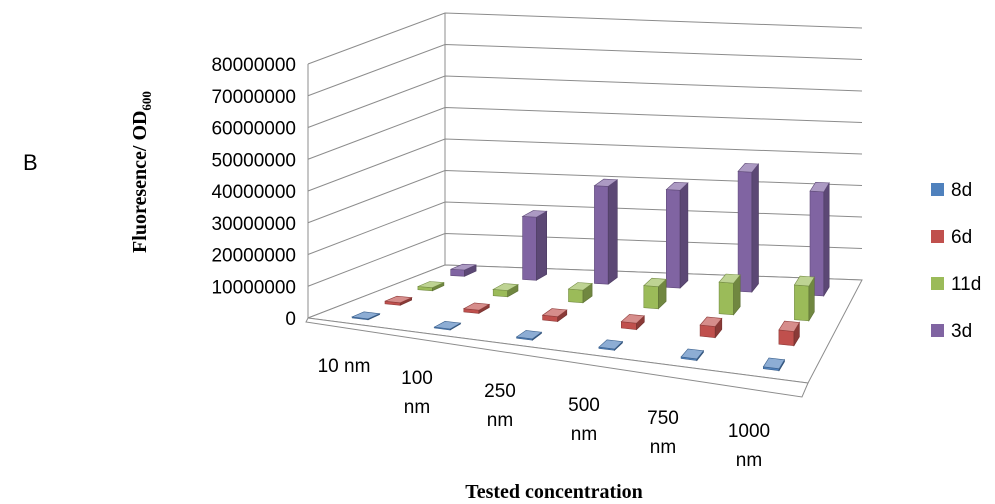 This screenshot has width=995, height=504. Describe the element at coordinates (253, 224) in the screenshot. I see `y-tick-label: 30000000` at that location.